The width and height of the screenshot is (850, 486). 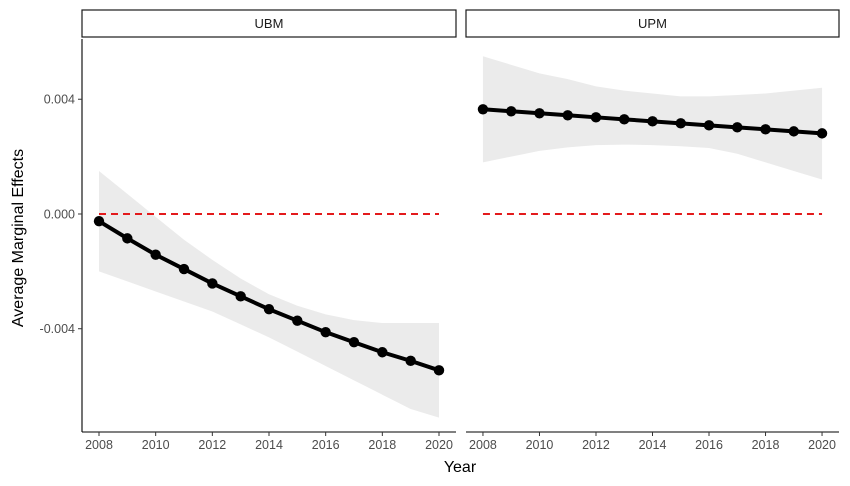 What do you see at coordinates (59, 100) in the screenshot?
I see `y-tick-label: 0.004` at bounding box center [59, 100].